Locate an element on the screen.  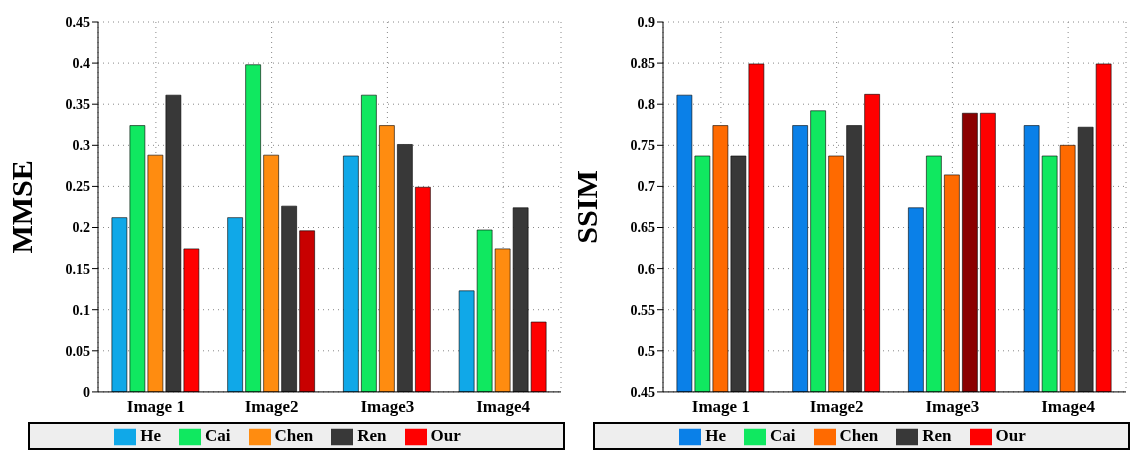
y-tick-label: 0.7 is located at coordinates (646, 187).